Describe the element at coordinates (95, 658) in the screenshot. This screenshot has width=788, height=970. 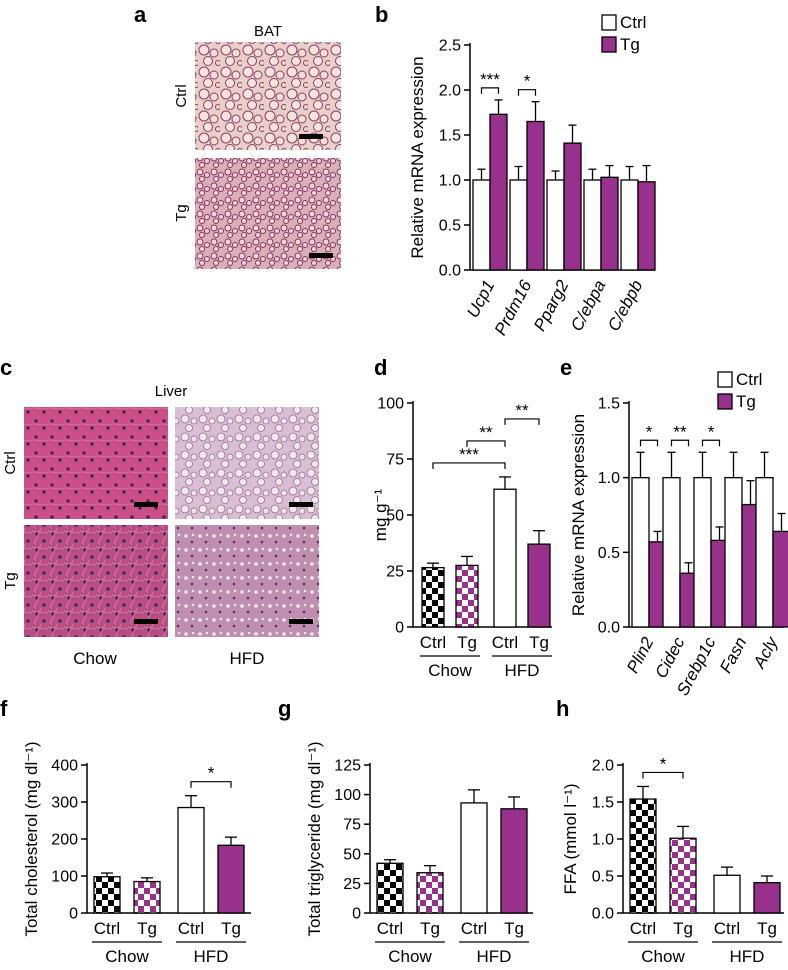
I see `liver-col-chow: Chow` at that location.